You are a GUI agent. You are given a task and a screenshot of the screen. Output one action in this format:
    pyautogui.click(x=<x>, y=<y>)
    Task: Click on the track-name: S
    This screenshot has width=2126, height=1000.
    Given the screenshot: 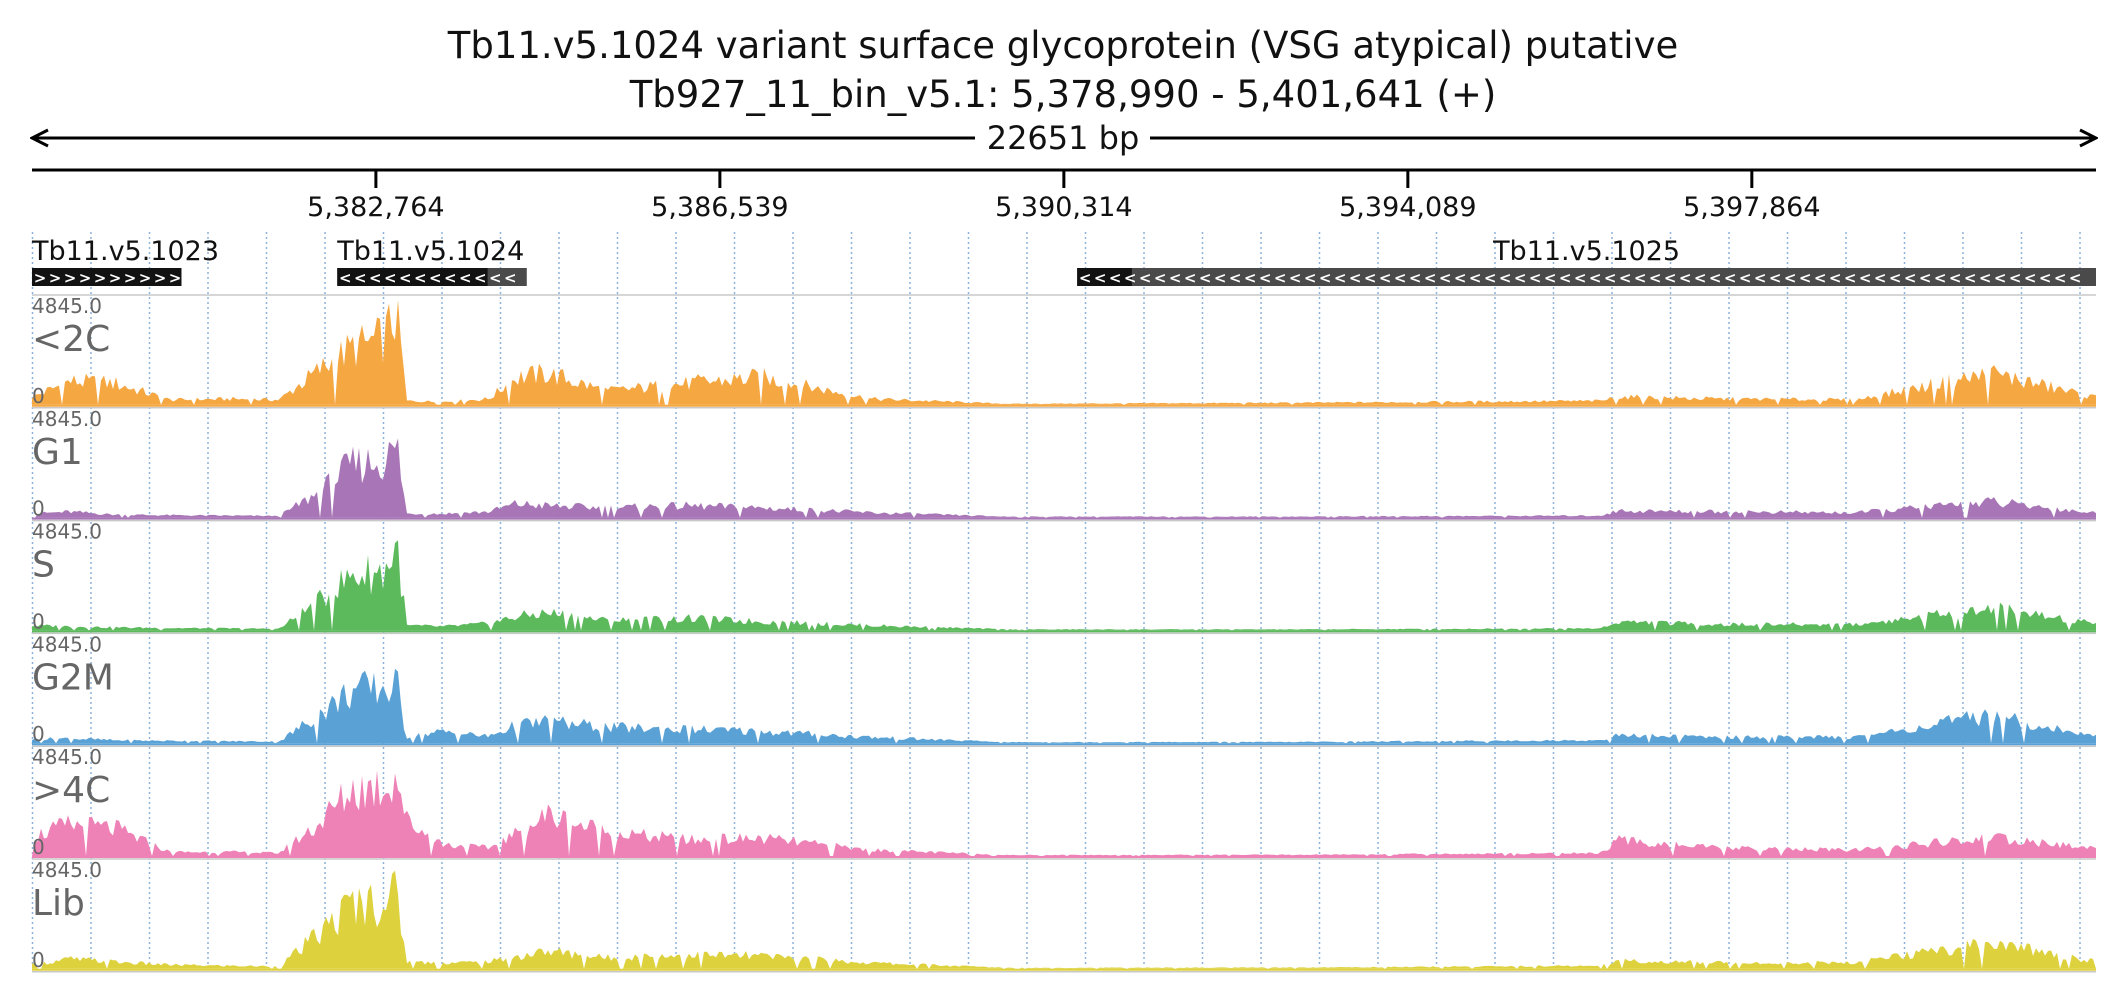 What is the action you would take?
    pyautogui.click(x=43, y=565)
    